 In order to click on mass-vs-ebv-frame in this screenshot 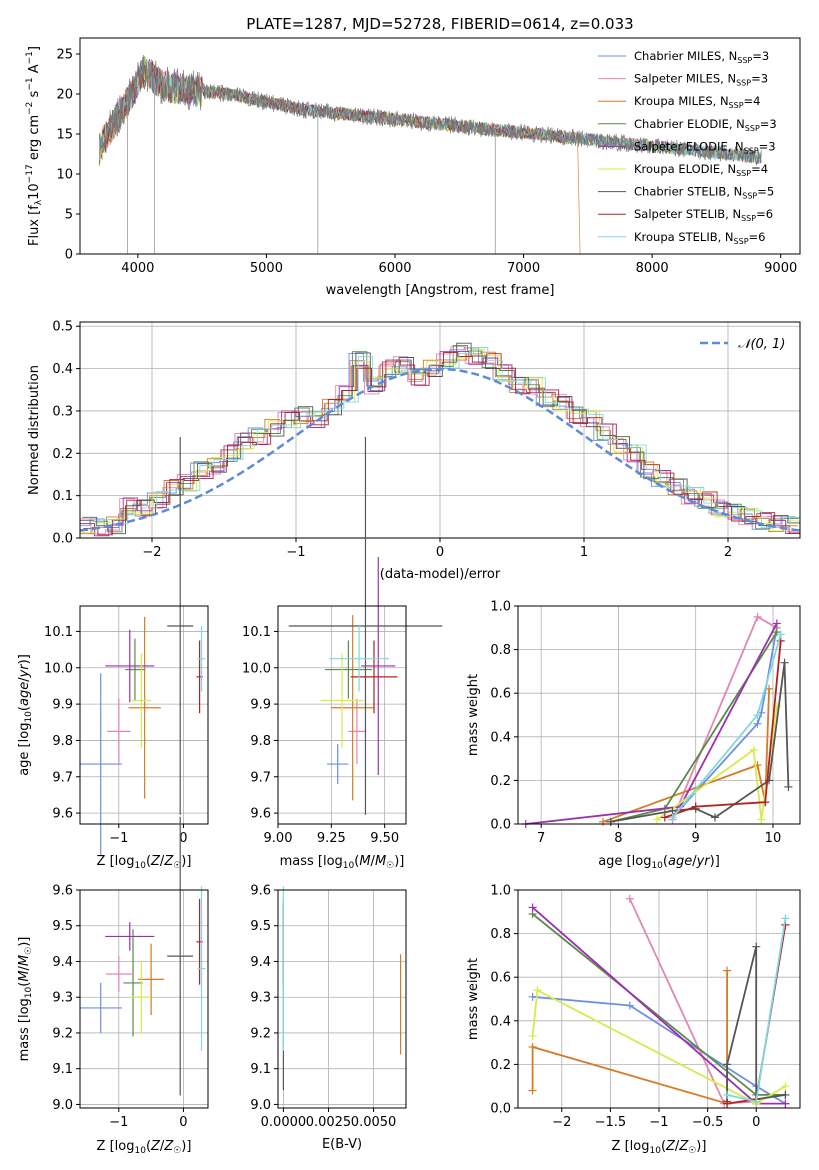, I will do `click(342, 999)`.